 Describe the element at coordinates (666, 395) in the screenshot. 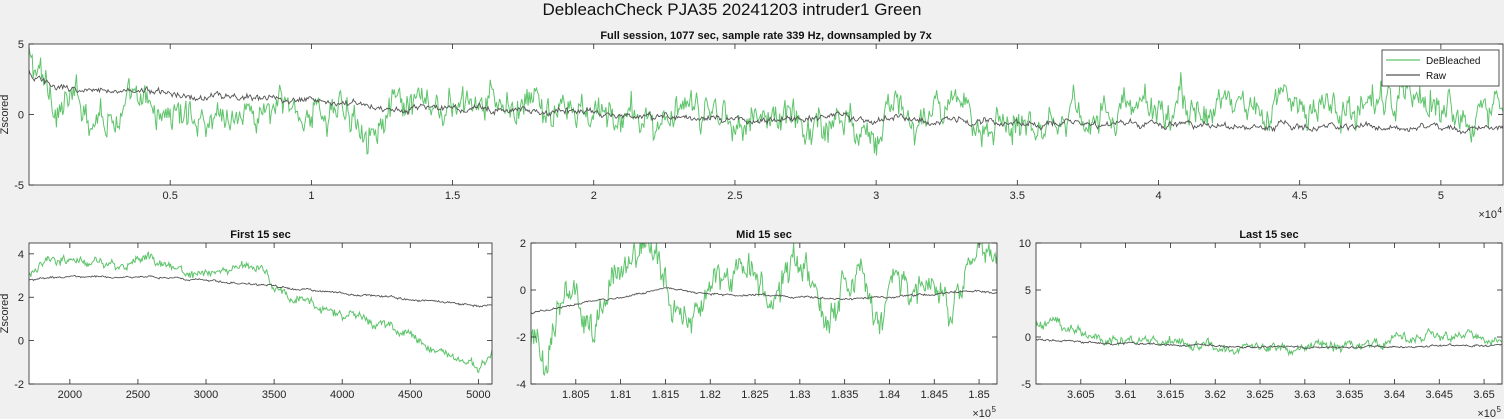

I see `x-tick-label: 1.815` at that location.